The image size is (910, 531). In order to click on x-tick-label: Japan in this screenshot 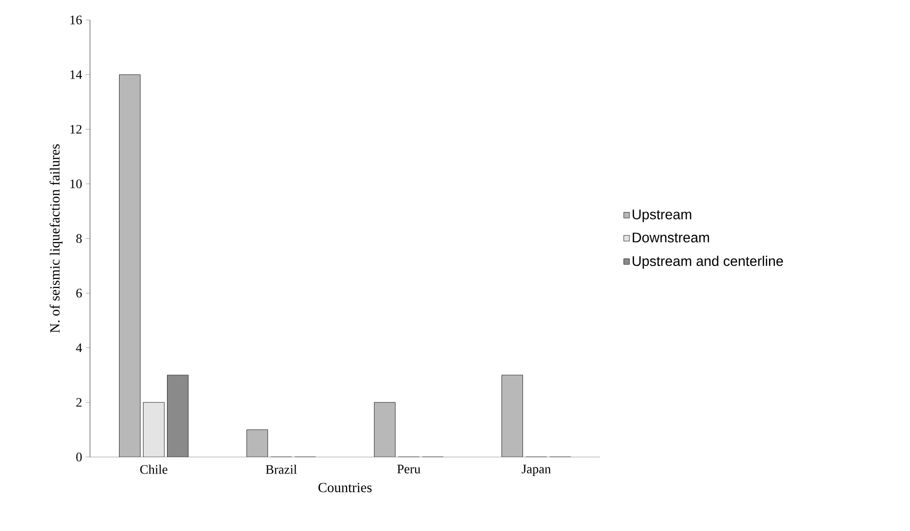, I will do `click(536, 470)`.